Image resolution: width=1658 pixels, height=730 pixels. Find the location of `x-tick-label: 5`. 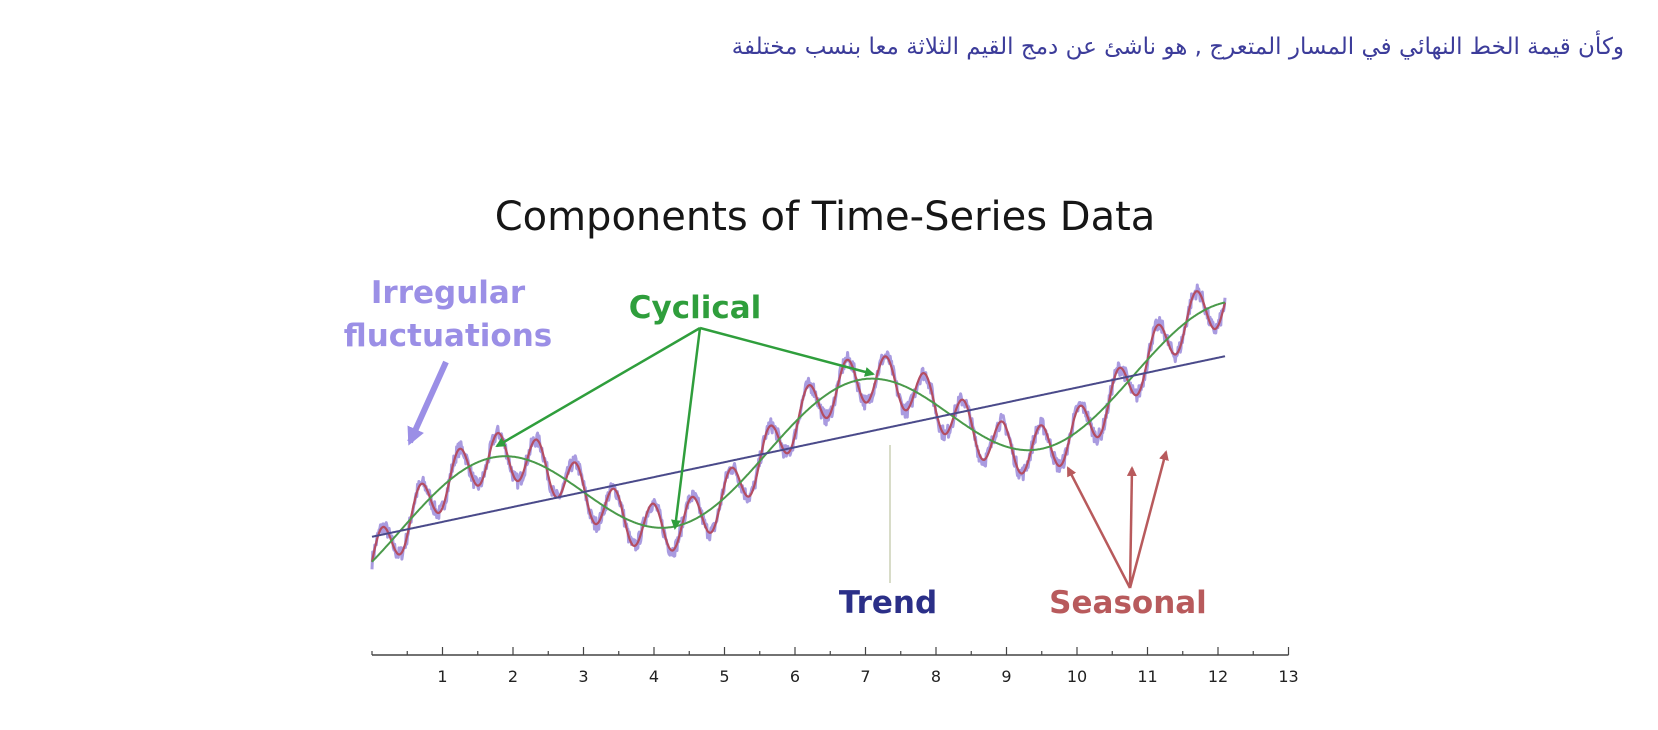

x-tick-label: 5 is located at coordinates (724, 676).